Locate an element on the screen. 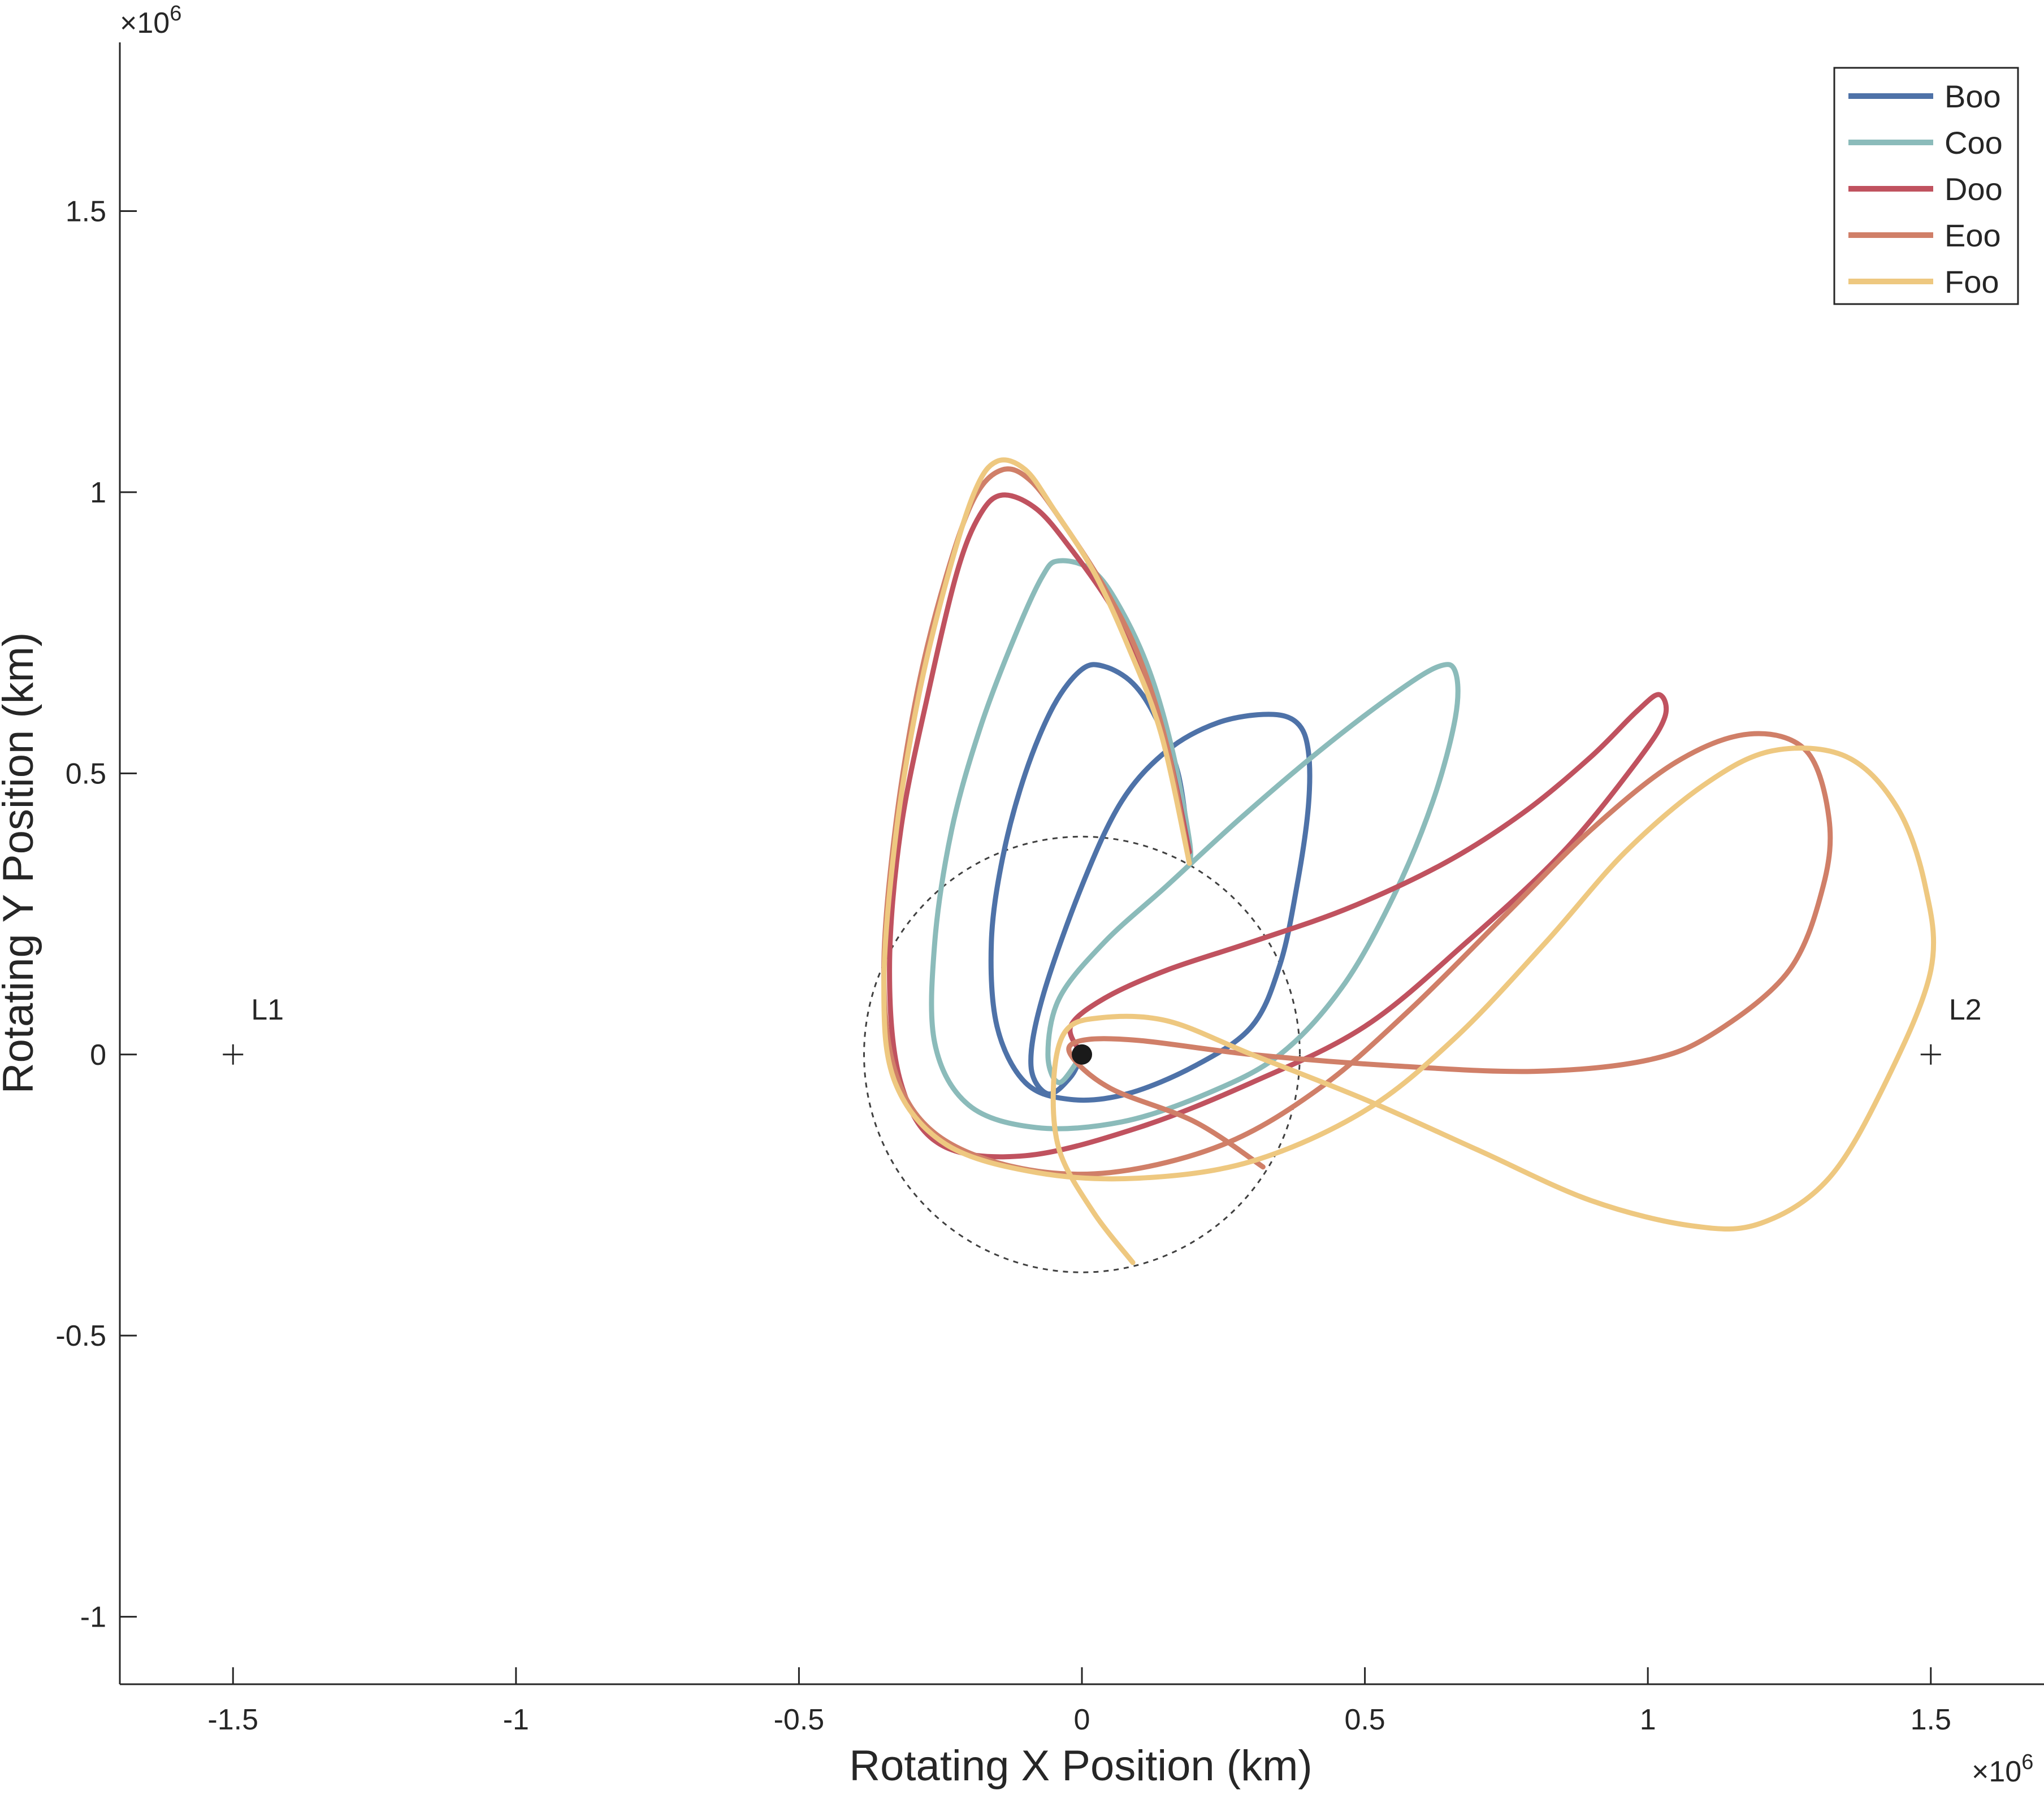 The width and height of the screenshot is (2044, 1795). y-tick-label: 0 is located at coordinates (98, 1055).